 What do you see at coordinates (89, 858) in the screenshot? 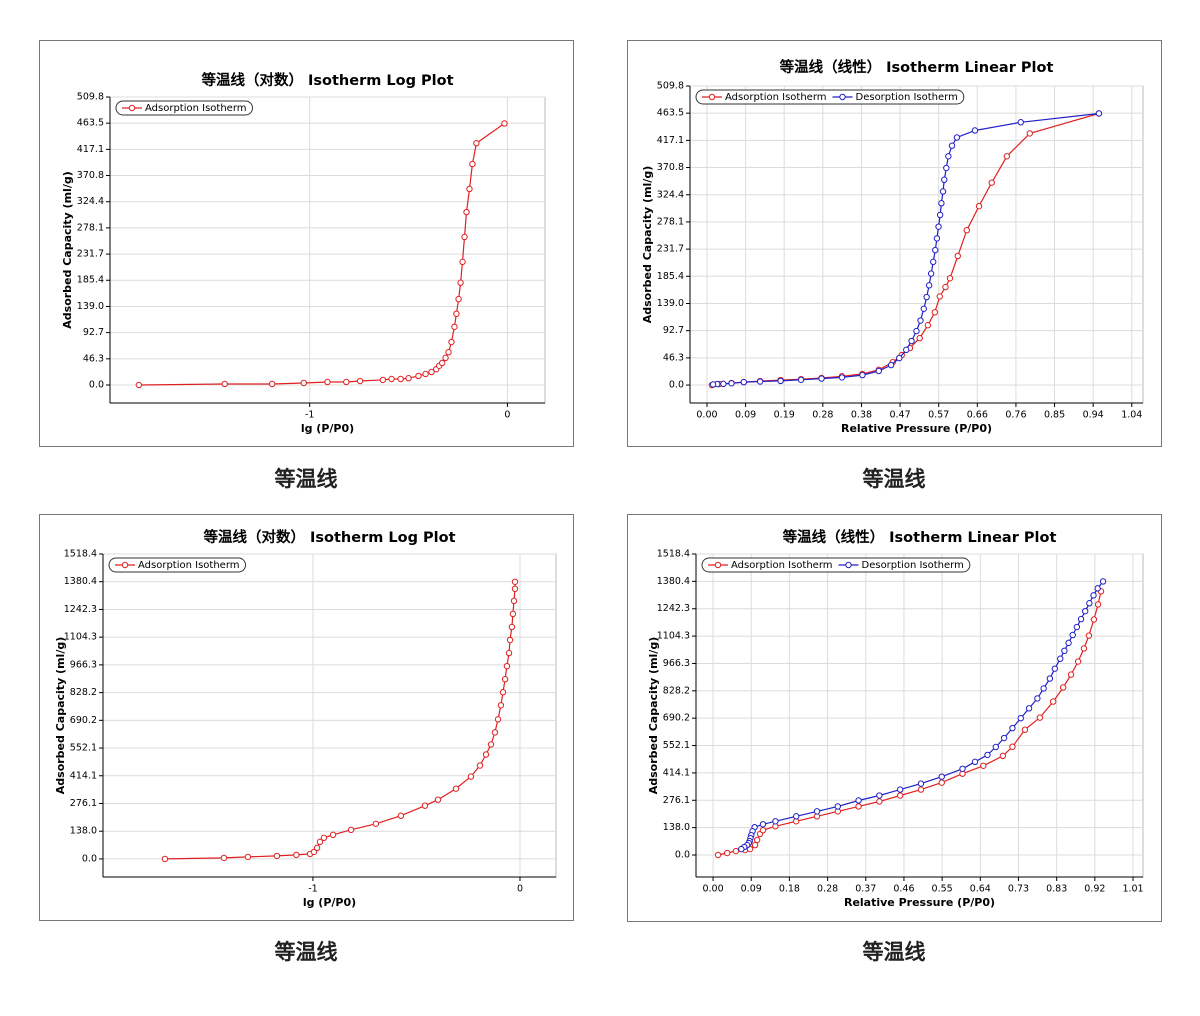
I see `y-tick-label: 0.0` at bounding box center [89, 858].